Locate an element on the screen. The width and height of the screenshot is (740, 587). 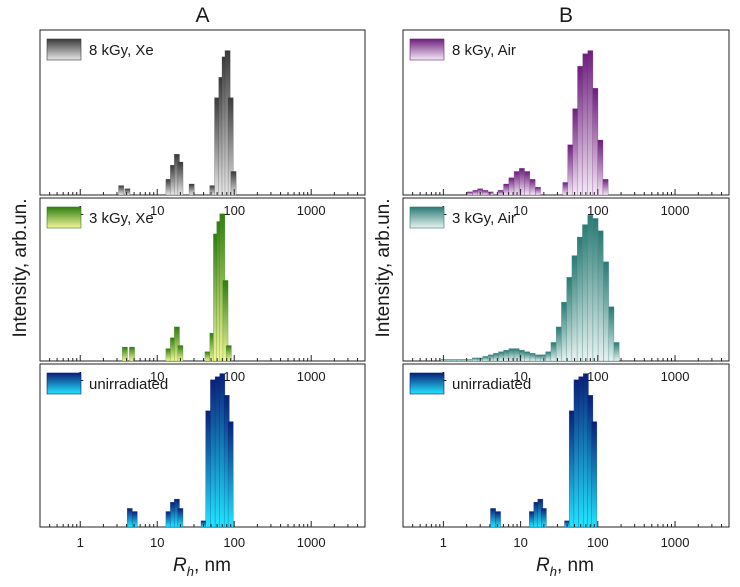
x-axis-label-right: Rh, nm is located at coordinates (565, 567).